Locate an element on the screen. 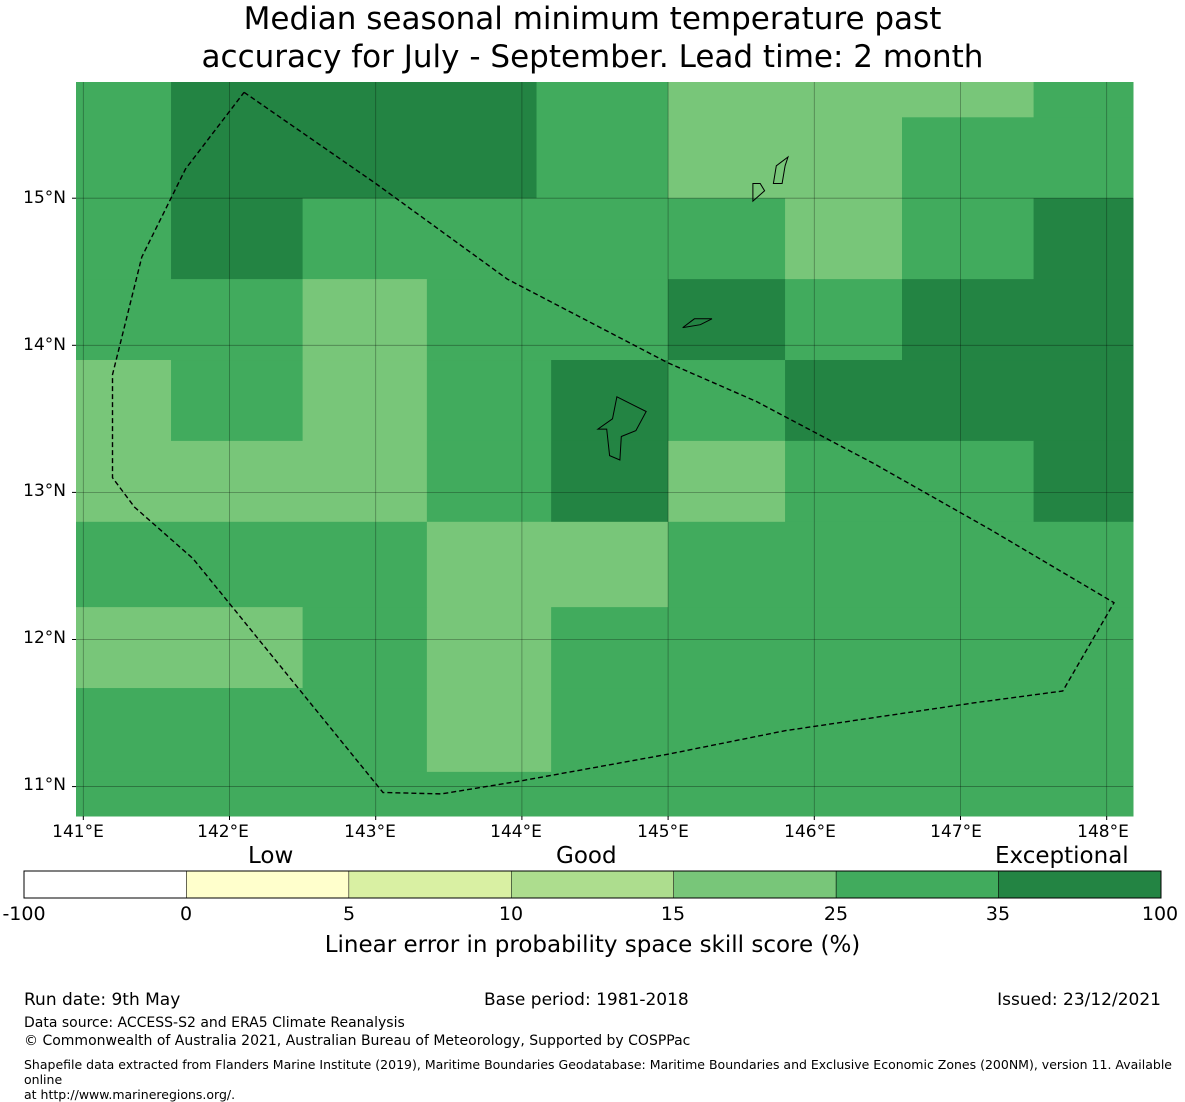 This screenshot has height=1102, width=1185. y-tick: 11°N is located at coordinates (44, 785).